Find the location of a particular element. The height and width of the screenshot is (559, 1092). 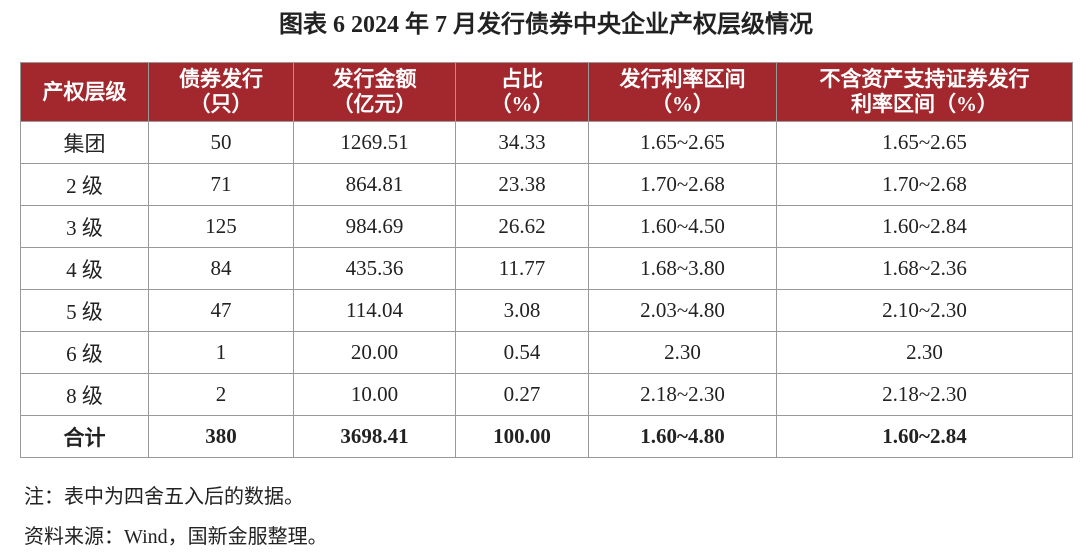

cell: 50 is located at coordinates (221, 142).